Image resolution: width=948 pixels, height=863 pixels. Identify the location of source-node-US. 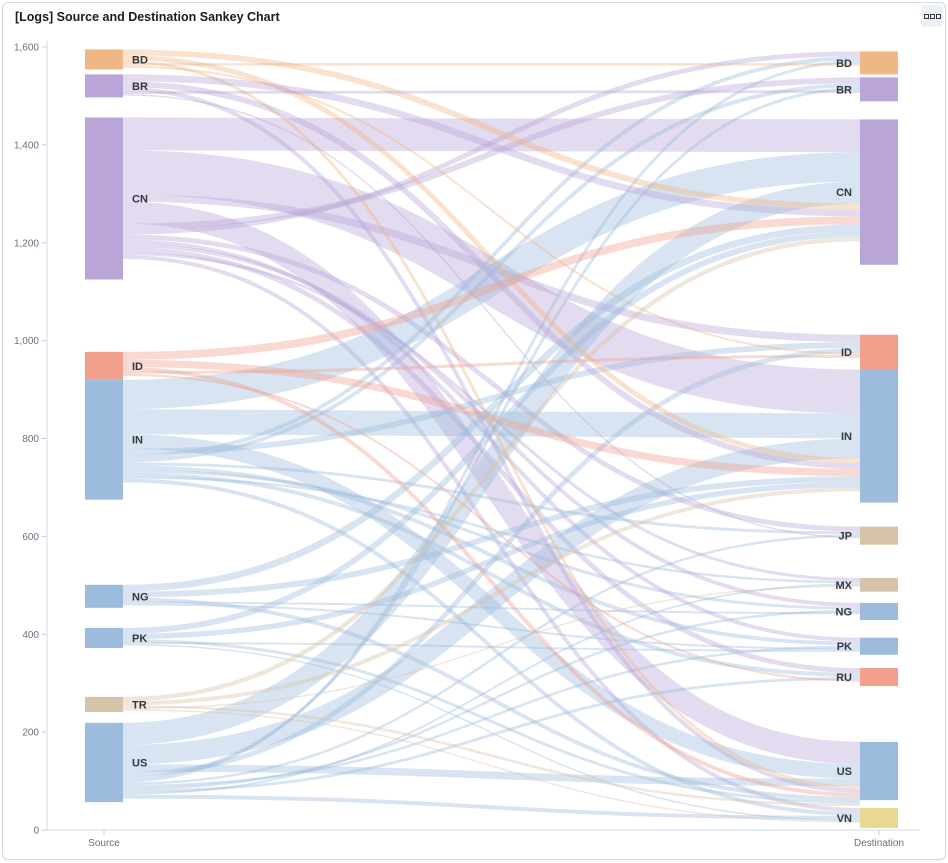
(104, 762).